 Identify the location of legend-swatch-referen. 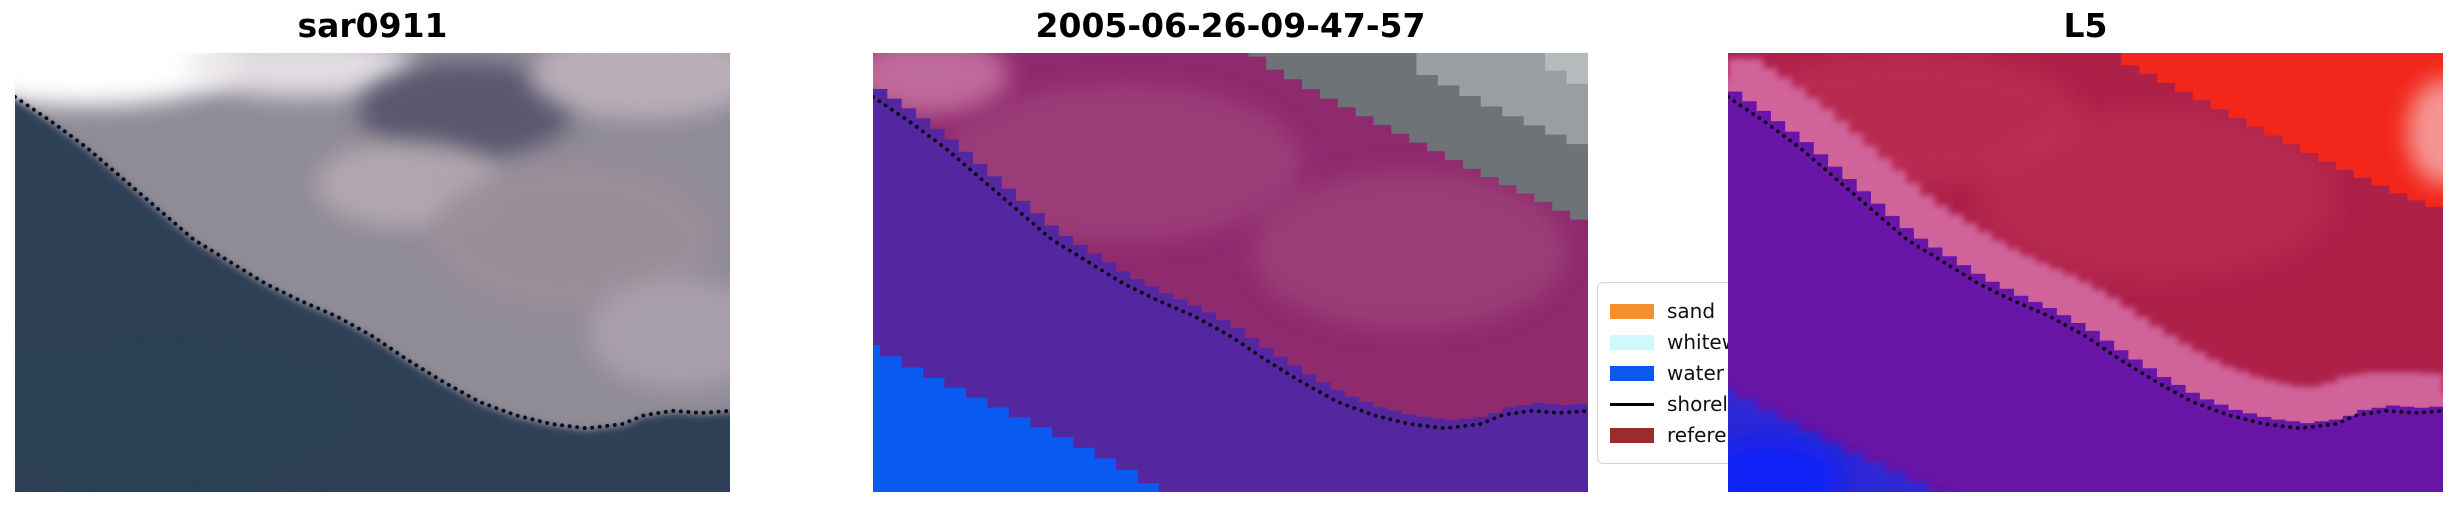
(1632, 435).